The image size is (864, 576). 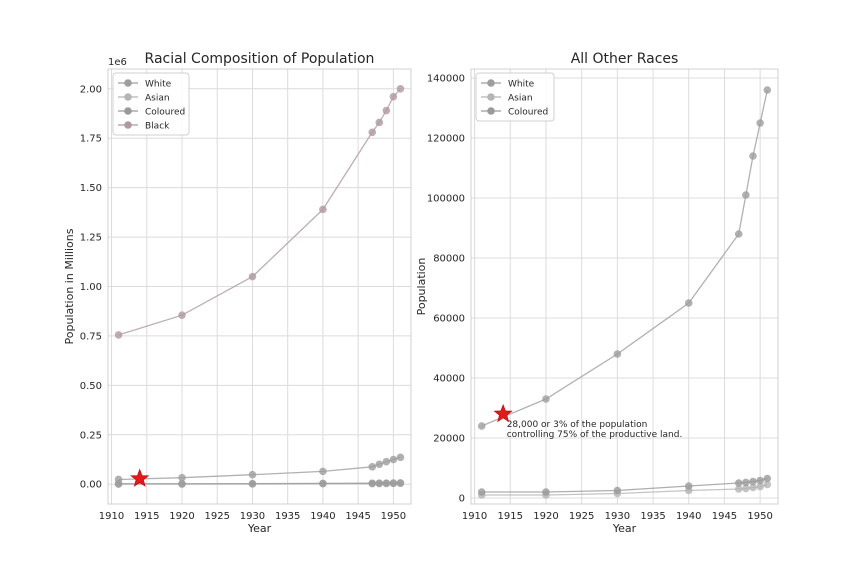 I want to click on legend: White Asian Coloured Black, so click(x=151, y=104).